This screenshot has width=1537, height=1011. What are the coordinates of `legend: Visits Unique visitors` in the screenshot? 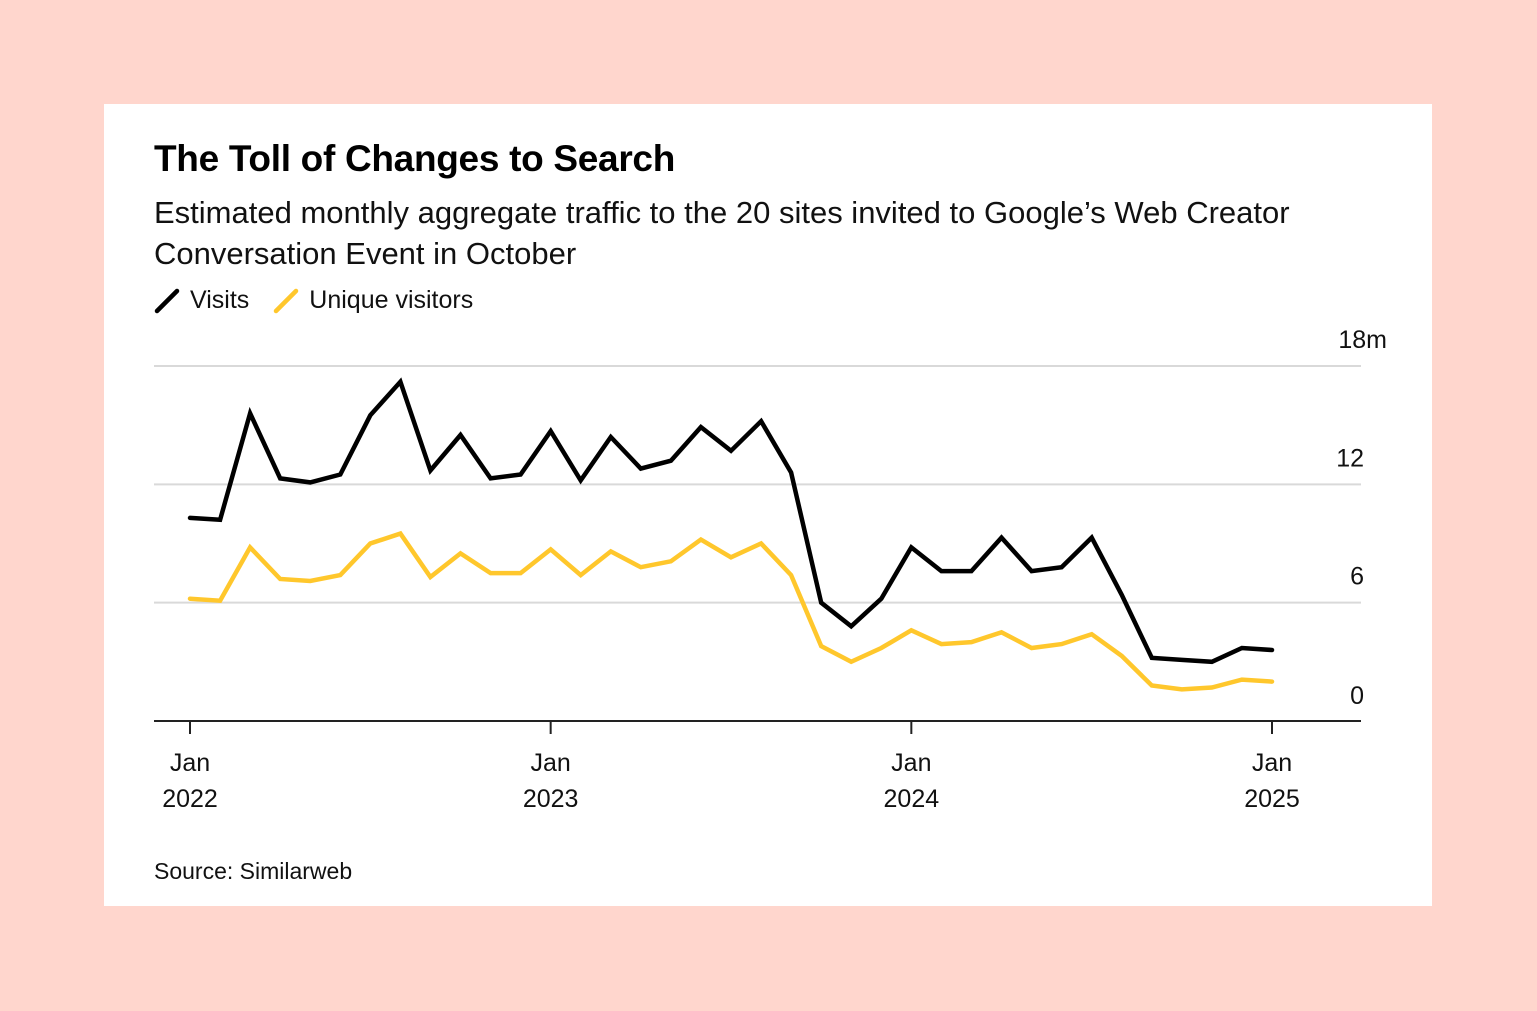 It's located at (325, 300).